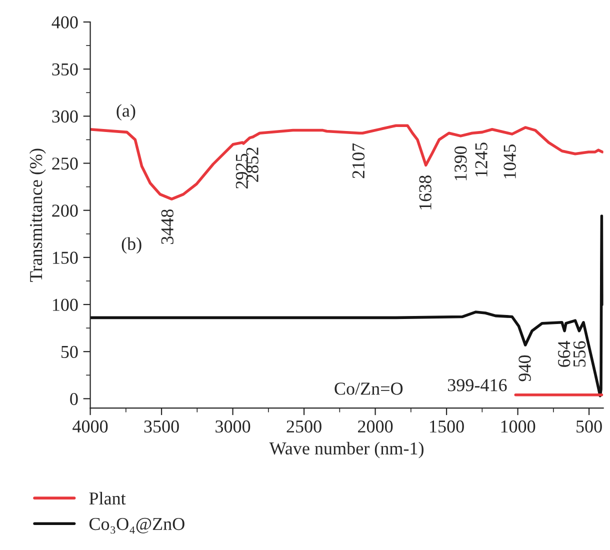 The image size is (610, 550). I want to click on y-tick-label: 100, so click(65, 304).